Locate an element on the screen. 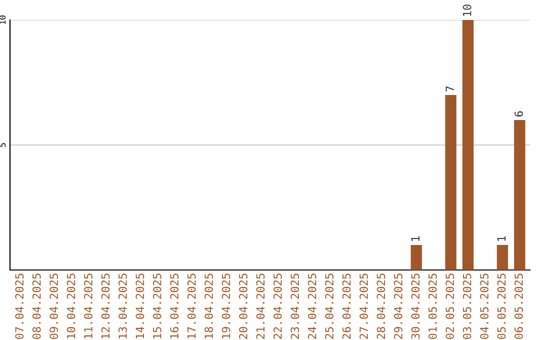  x-tick-label: 21.04.2025 is located at coordinates (260, 306).